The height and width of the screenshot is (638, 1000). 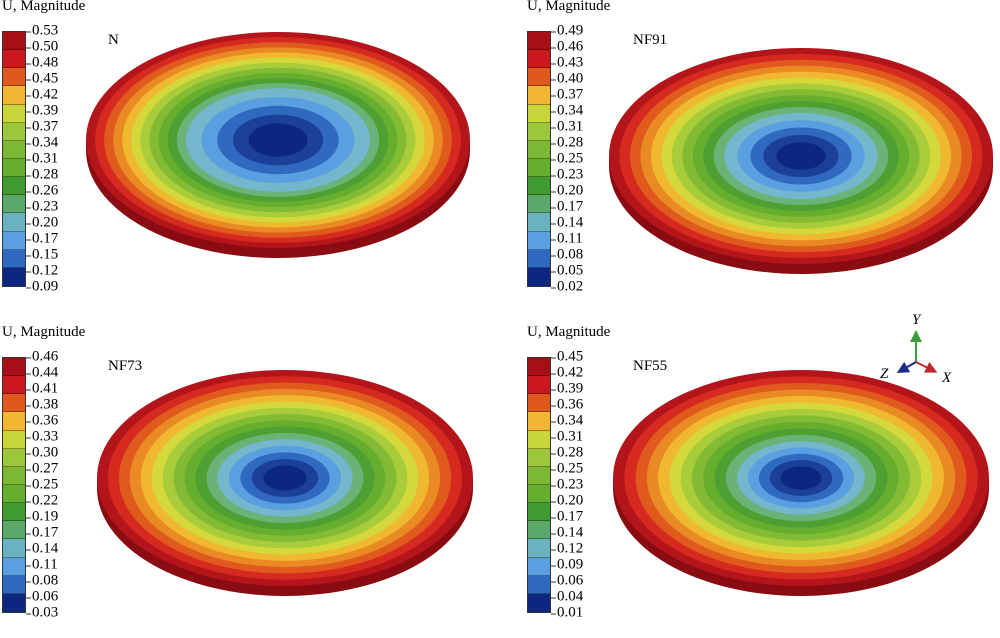 What do you see at coordinates (42, 404) in the screenshot?
I see `legend-tick-label: 0.38` at bounding box center [42, 404].